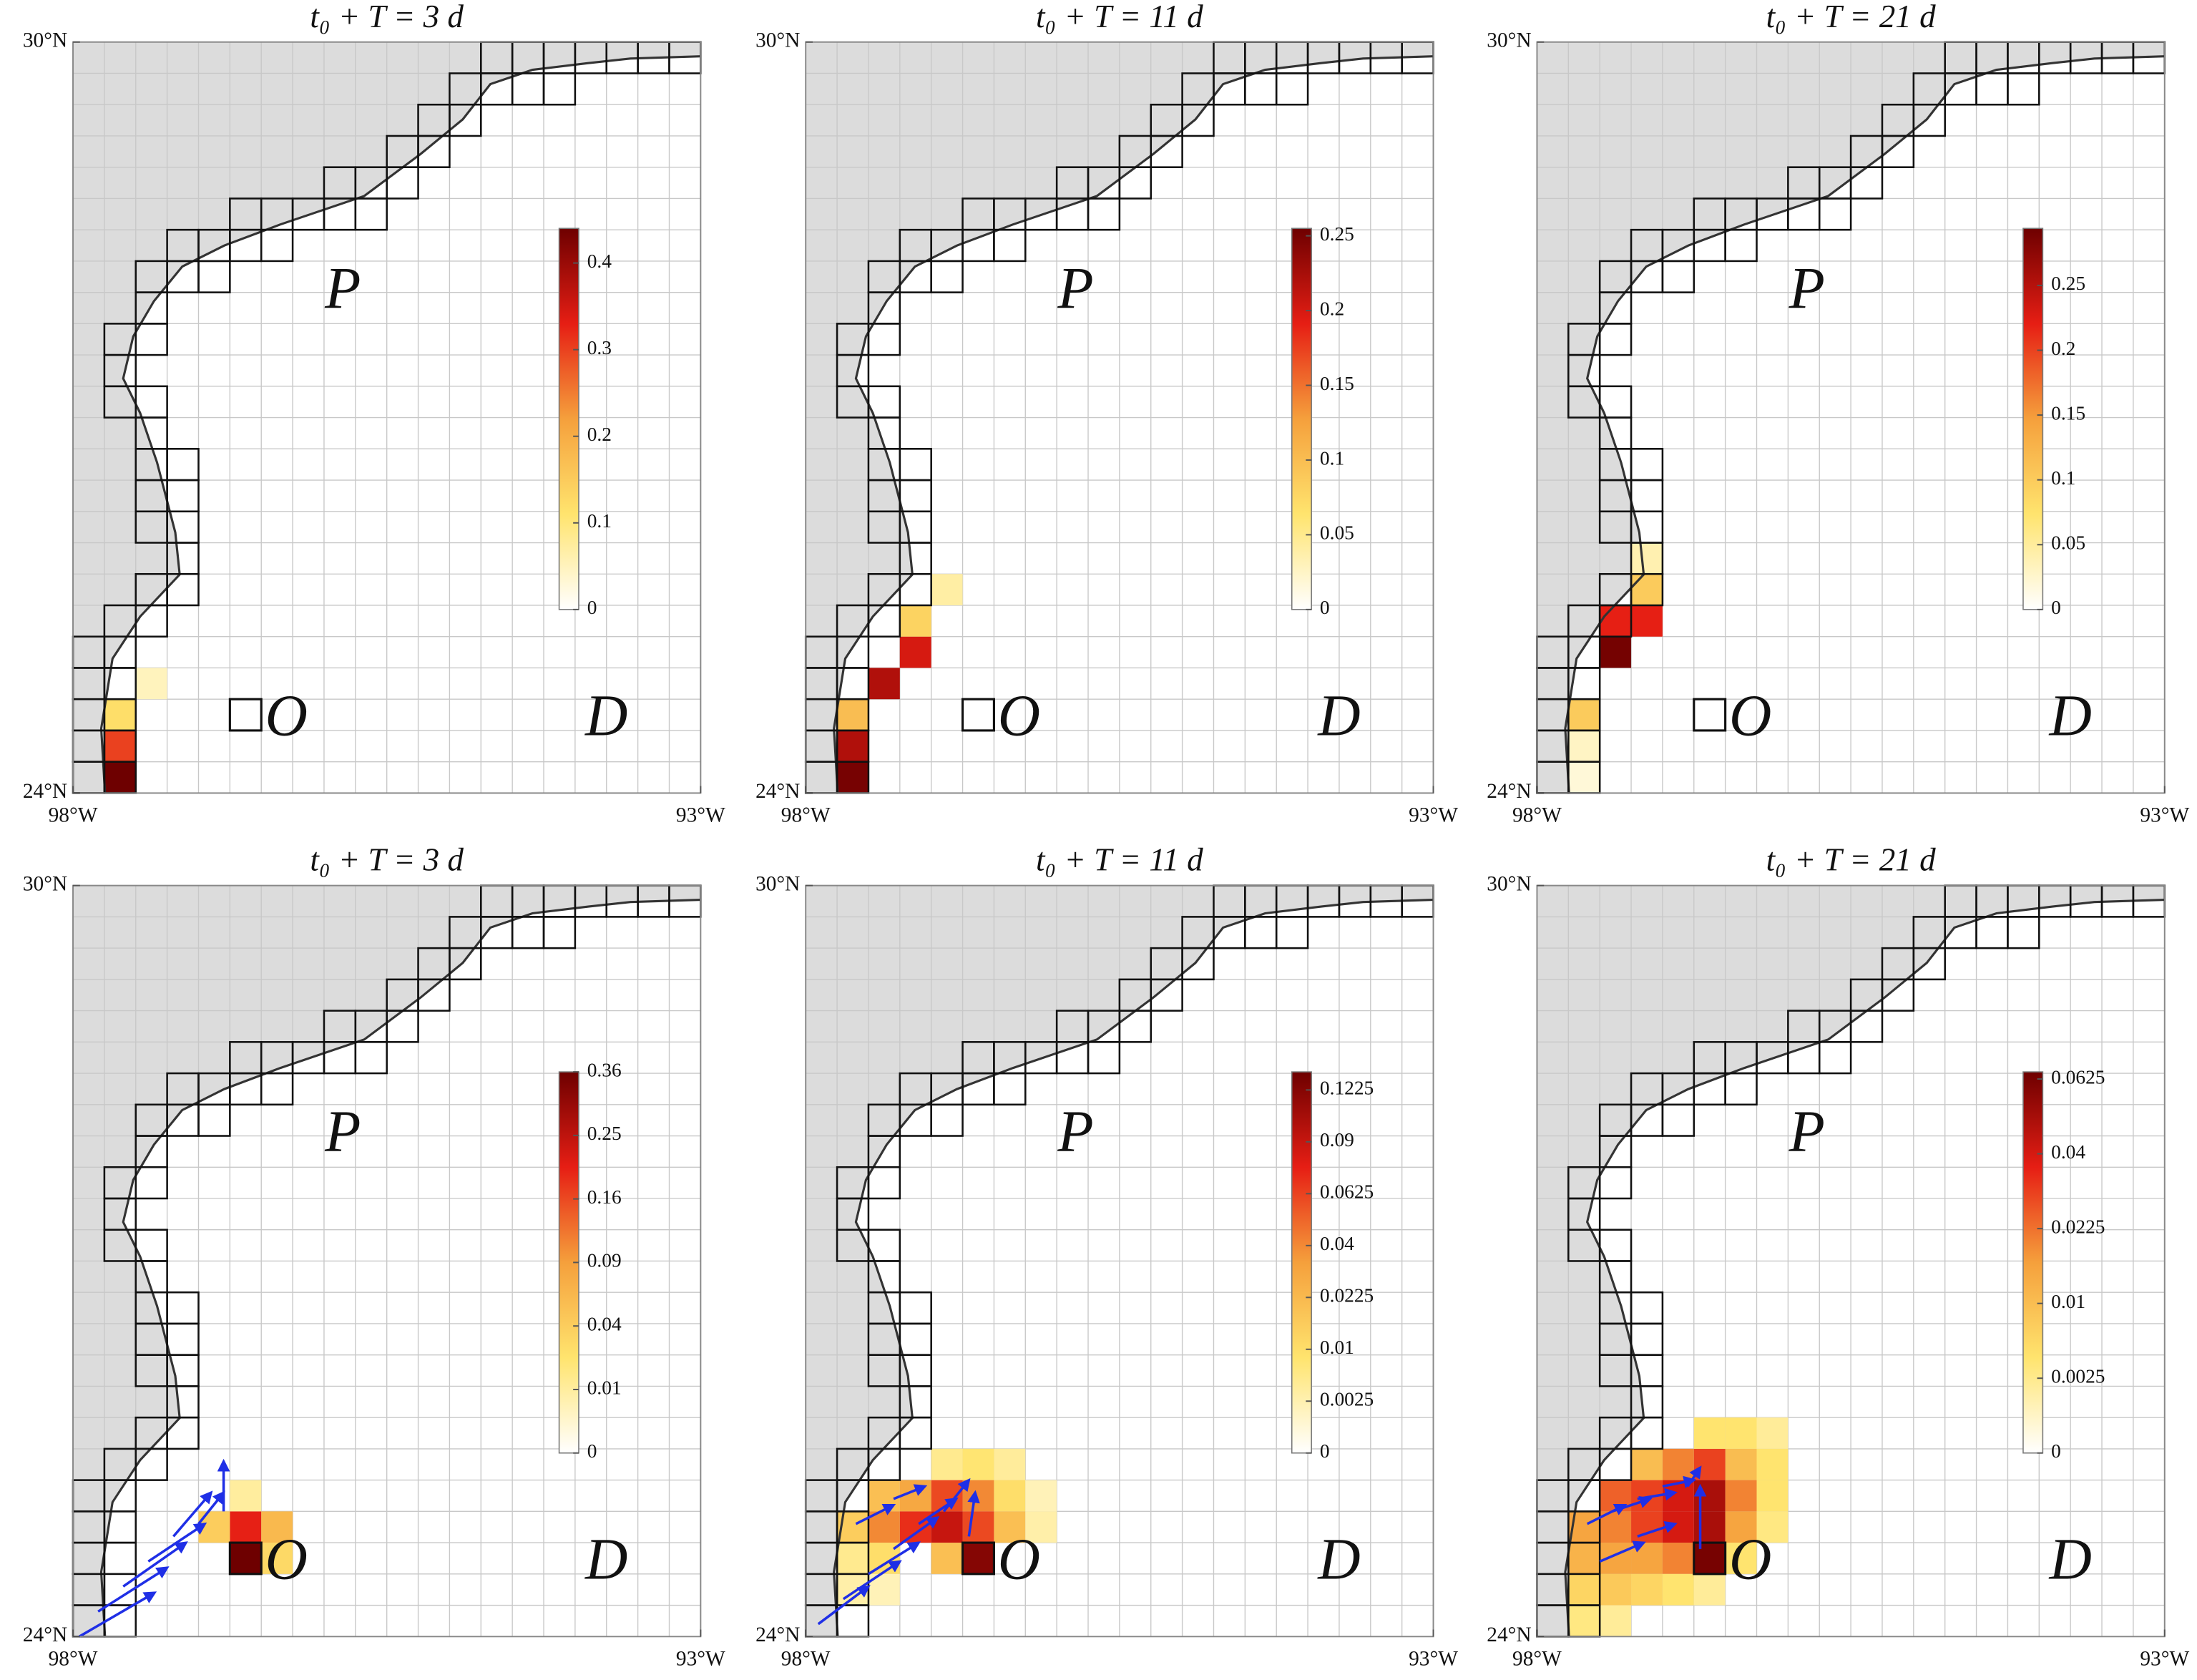  I want to click on colorbar-tick-label: 0.05, so click(1337, 533).